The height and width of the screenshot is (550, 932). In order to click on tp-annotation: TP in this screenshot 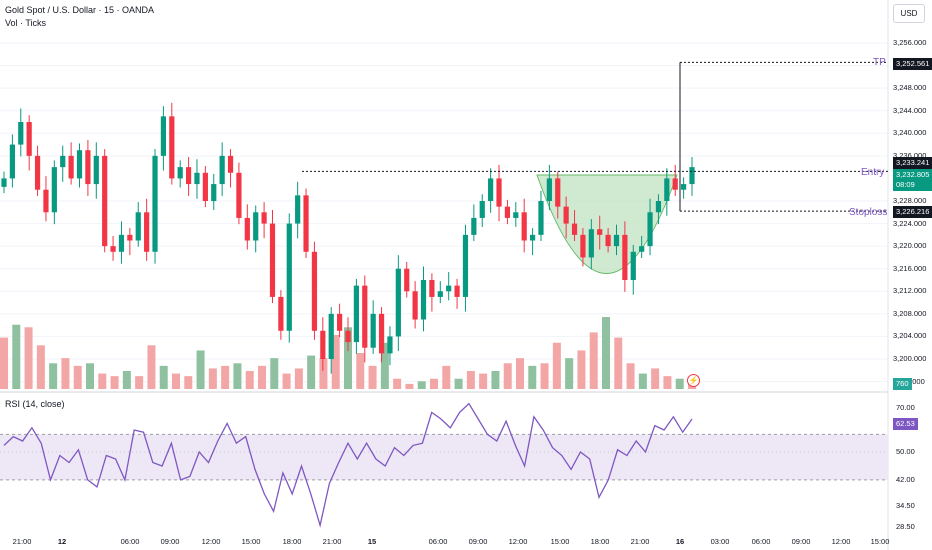, I will do `click(879, 62)`.